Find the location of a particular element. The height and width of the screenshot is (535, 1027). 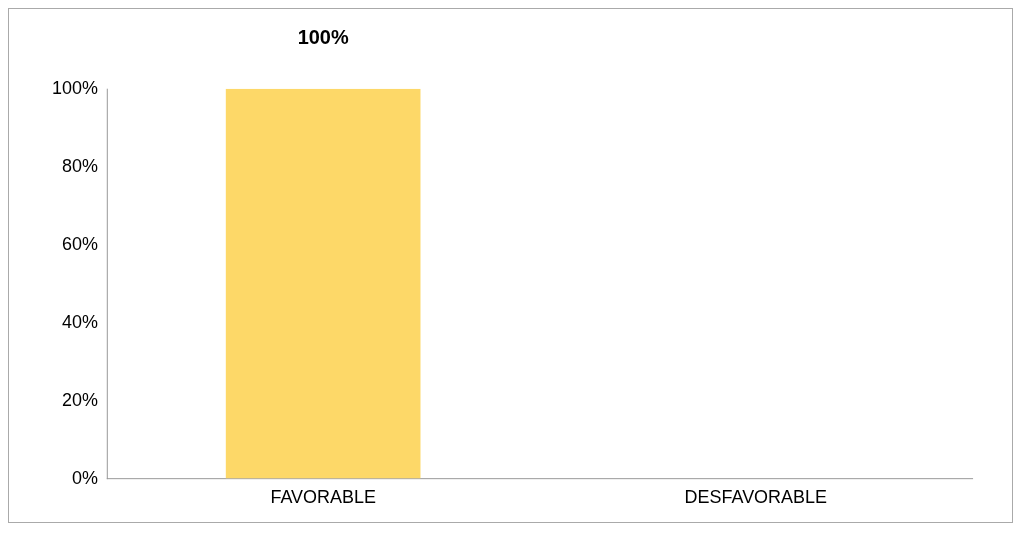

data-label: 100% is located at coordinates (323, 37).